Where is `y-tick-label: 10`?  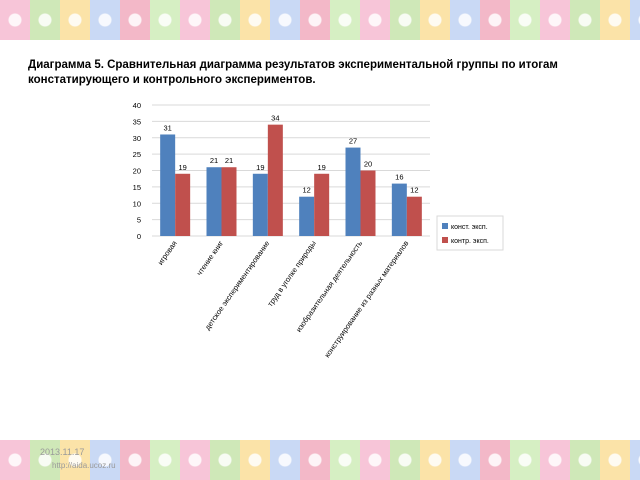
y-tick-label: 10 is located at coordinates (137, 203).